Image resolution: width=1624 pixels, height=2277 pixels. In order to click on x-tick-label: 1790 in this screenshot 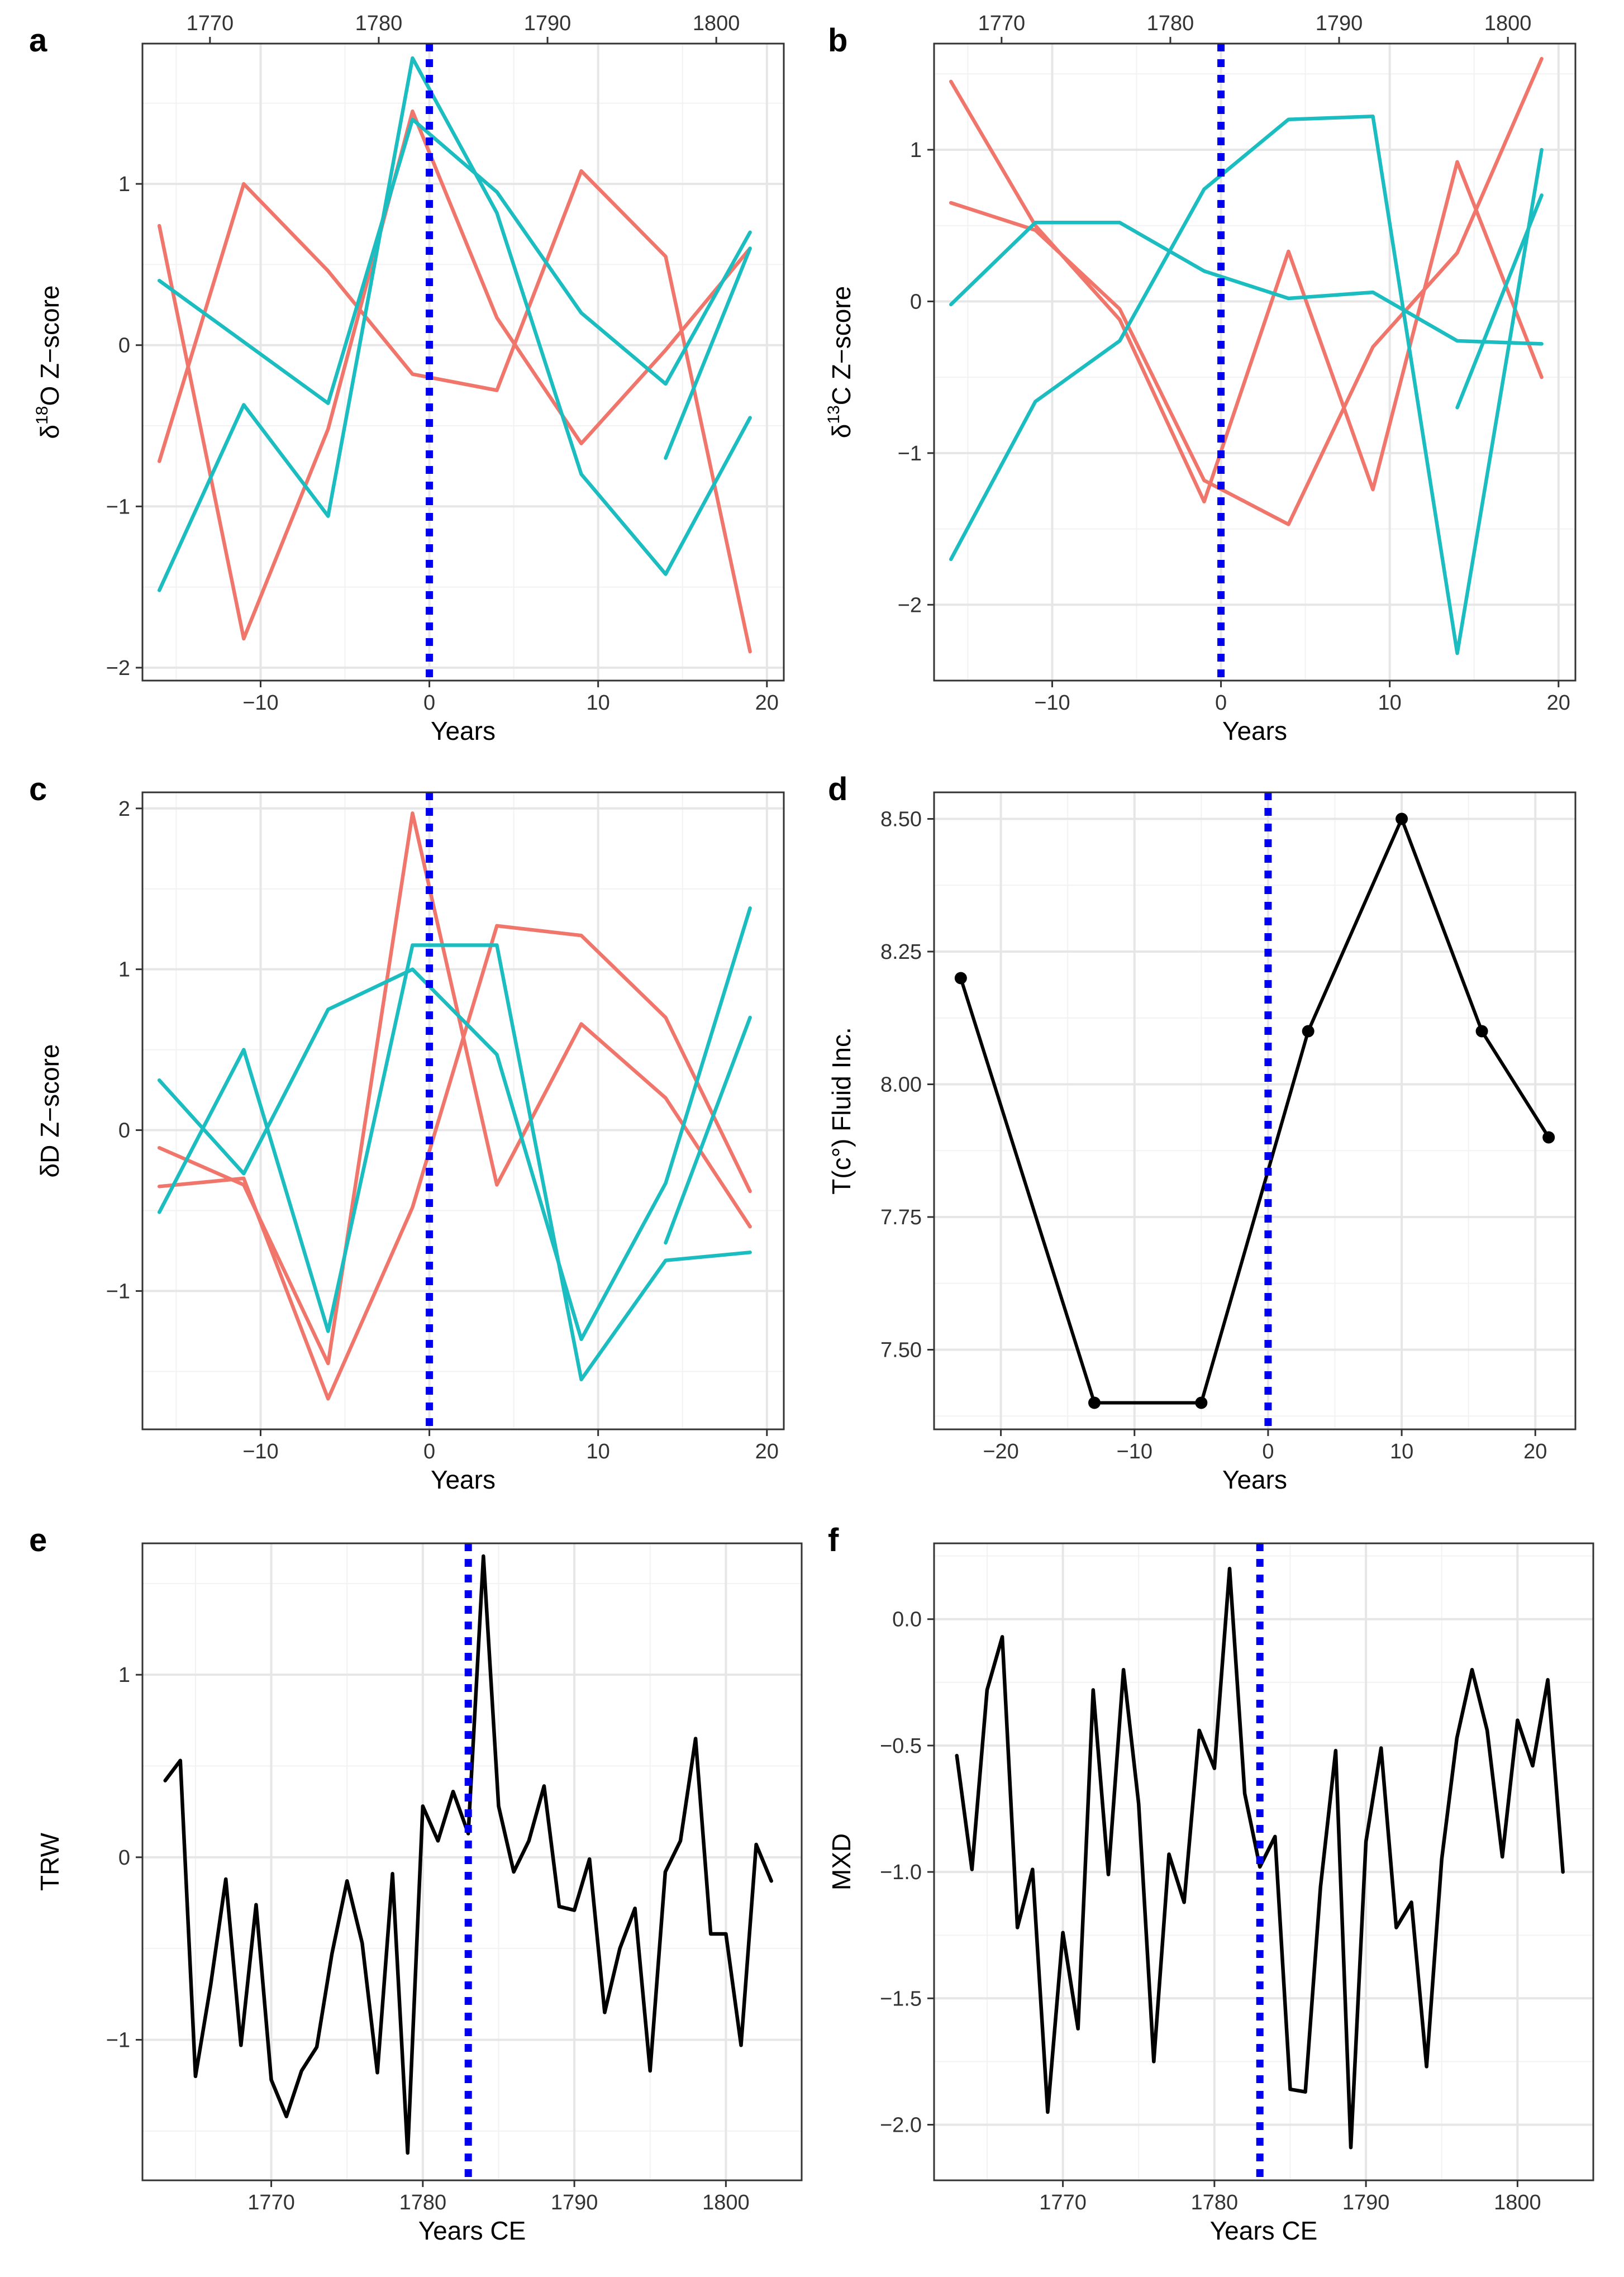, I will do `click(1366, 2202)`.